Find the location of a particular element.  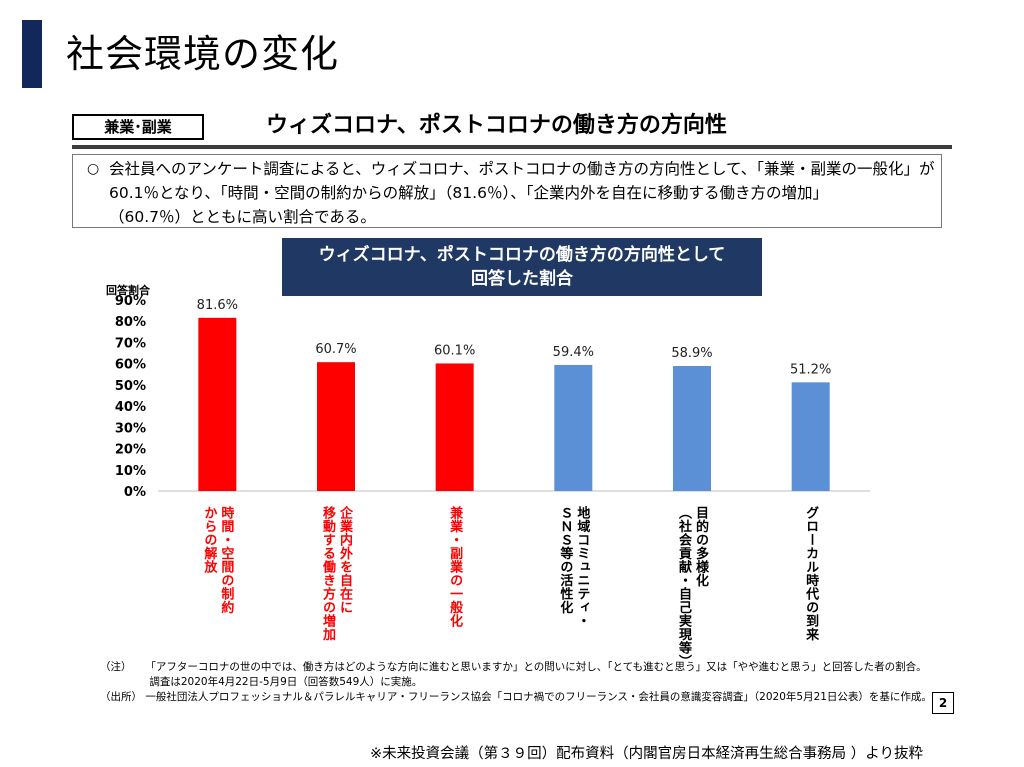

y-tick-label: 30% is located at coordinates (130, 428).